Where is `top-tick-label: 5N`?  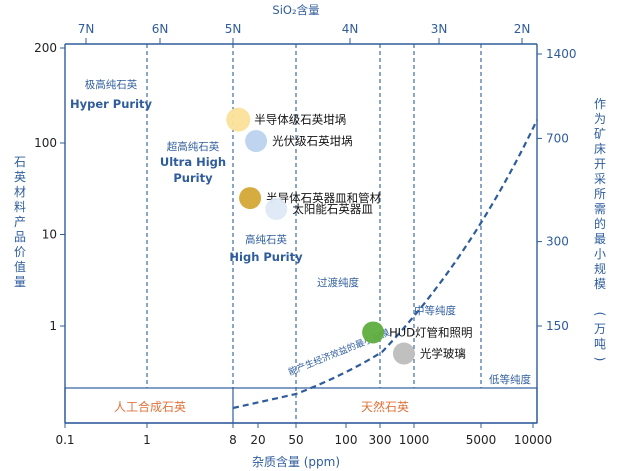 top-tick-label: 5N is located at coordinates (233, 29).